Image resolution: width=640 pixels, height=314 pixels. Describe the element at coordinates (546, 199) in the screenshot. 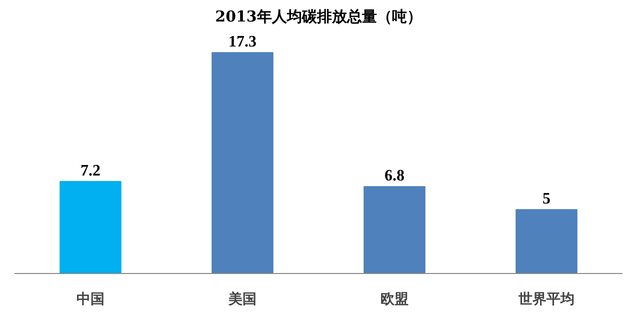

I see `data-label: 5` at that location.